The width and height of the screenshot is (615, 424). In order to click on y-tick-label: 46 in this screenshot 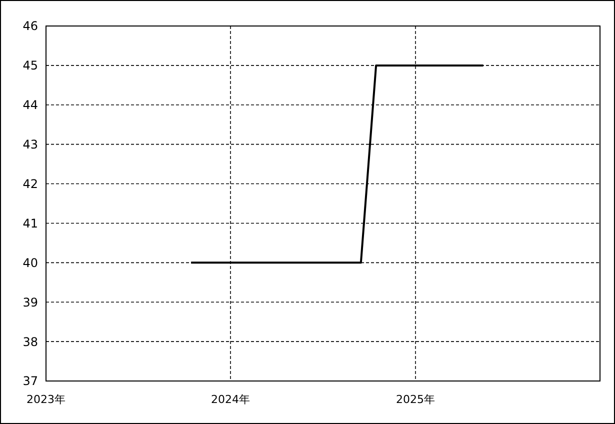, I will do `click(30, 26)`.